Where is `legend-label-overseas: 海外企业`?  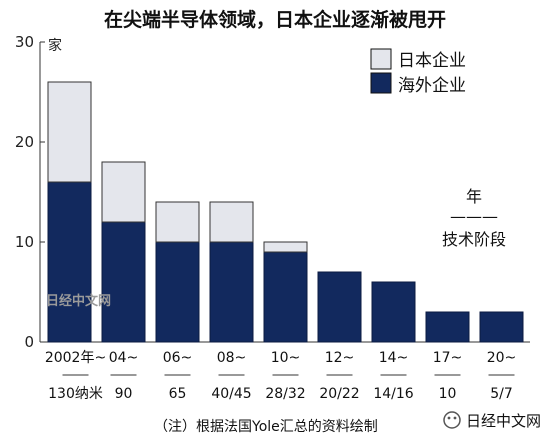
legend-label-overseas: 海外企业 is located at coordinates (432, 86).